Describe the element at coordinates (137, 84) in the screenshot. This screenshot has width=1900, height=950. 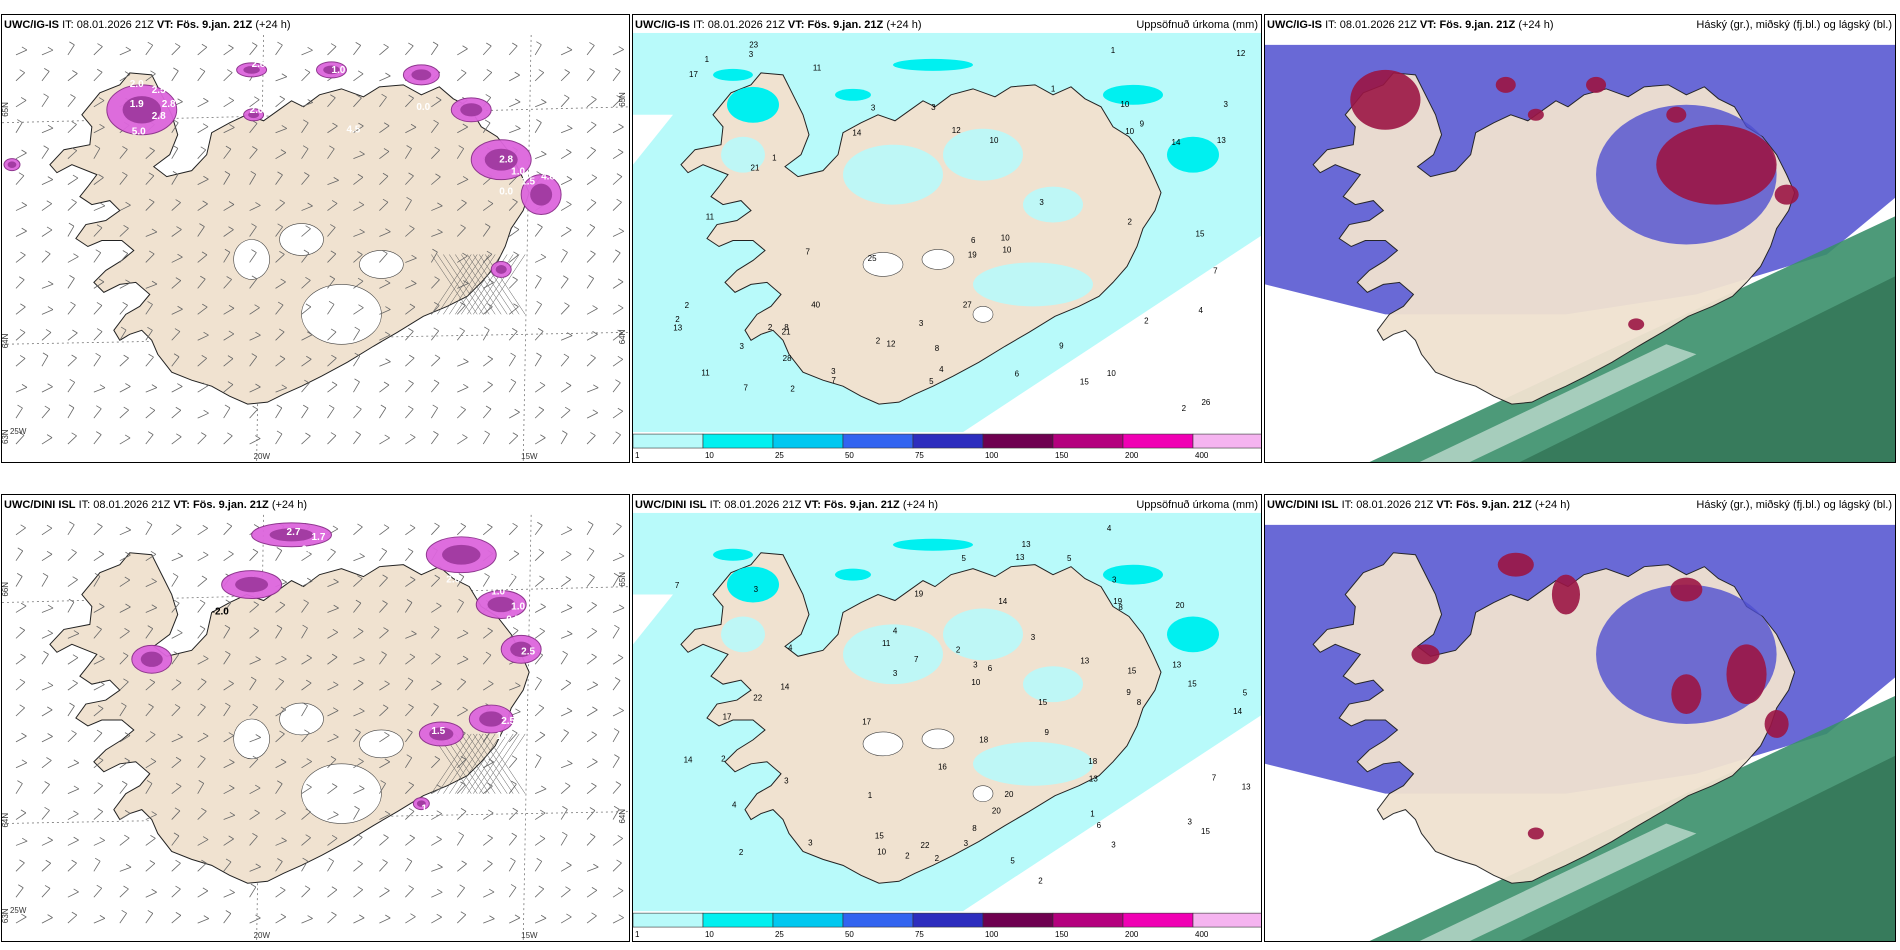
I see `gust-value: 2.0` at that location.